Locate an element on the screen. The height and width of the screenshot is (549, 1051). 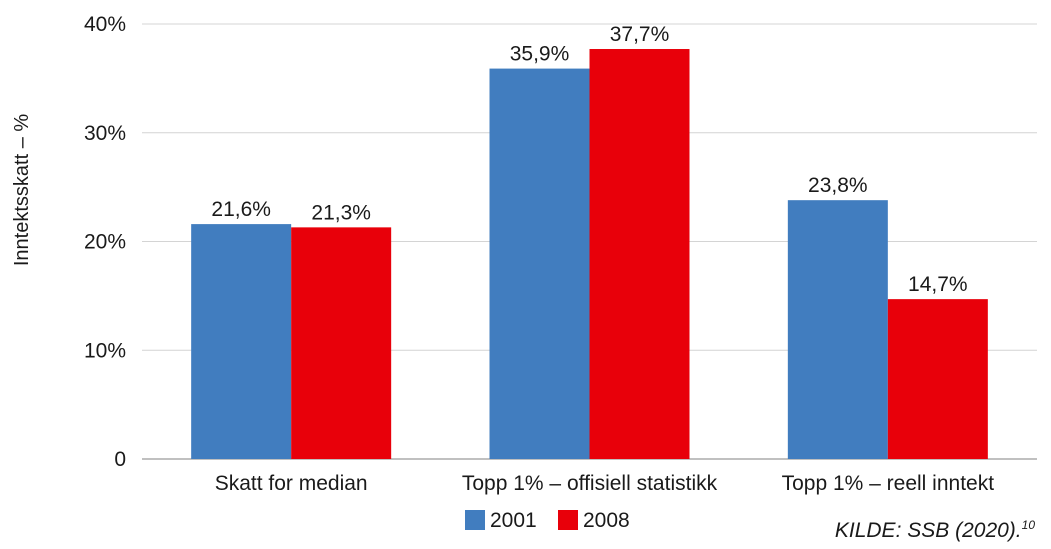
y-tick-label-3: 30% is located at coordinates (105, 133).